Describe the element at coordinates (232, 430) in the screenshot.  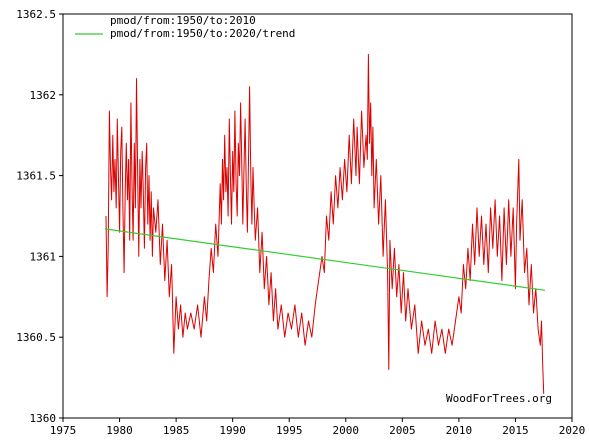
I see `x-tick-label-1990: 1990` at that location.